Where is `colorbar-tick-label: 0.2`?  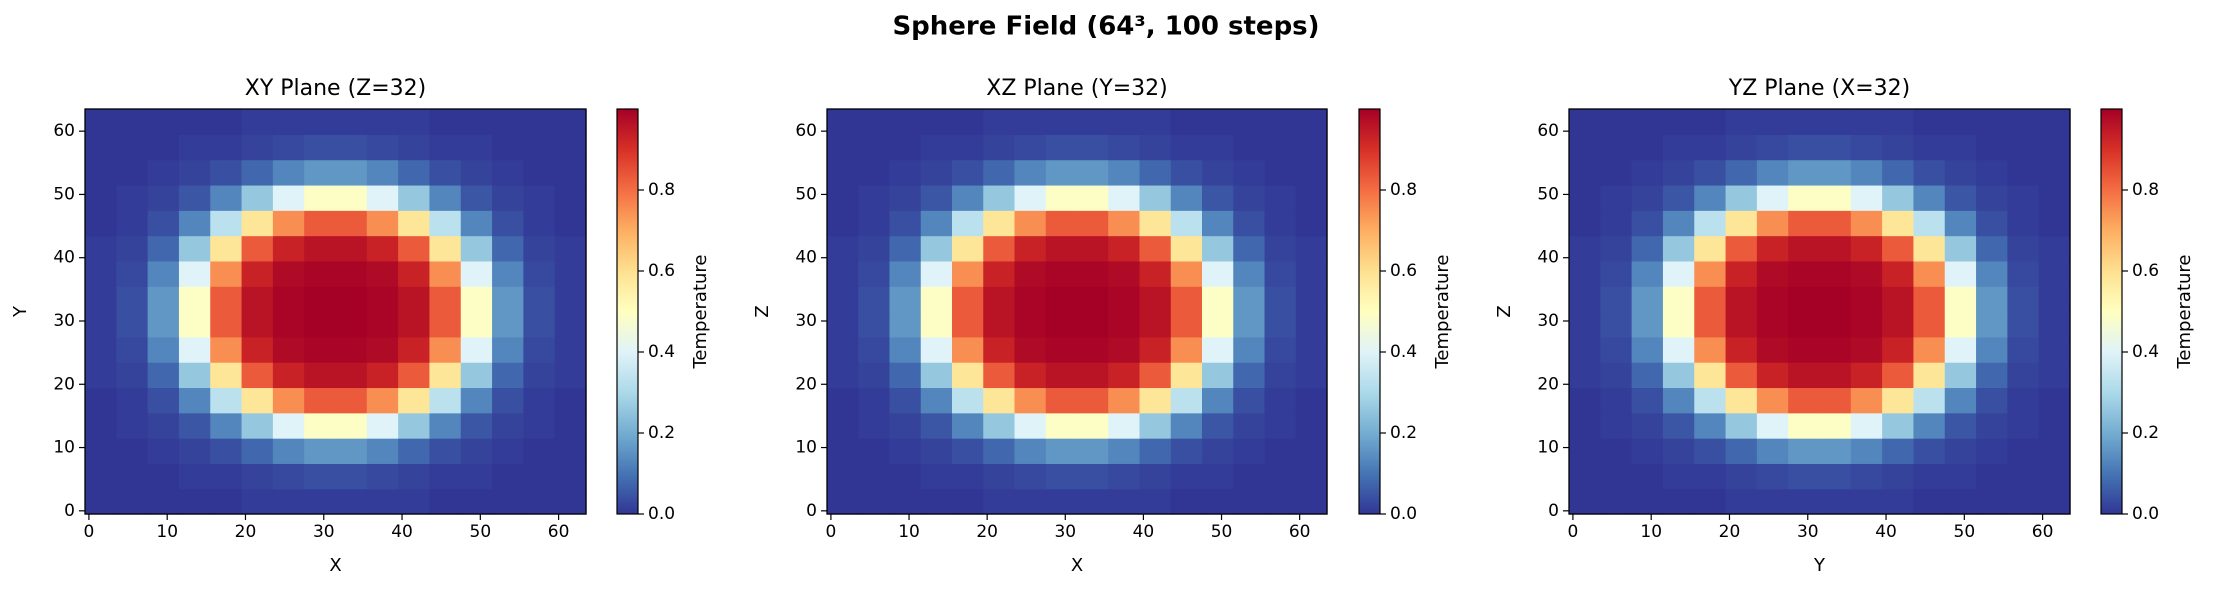 colorbar-tick-label: 0.2 is located at coordinates (1403, 433).